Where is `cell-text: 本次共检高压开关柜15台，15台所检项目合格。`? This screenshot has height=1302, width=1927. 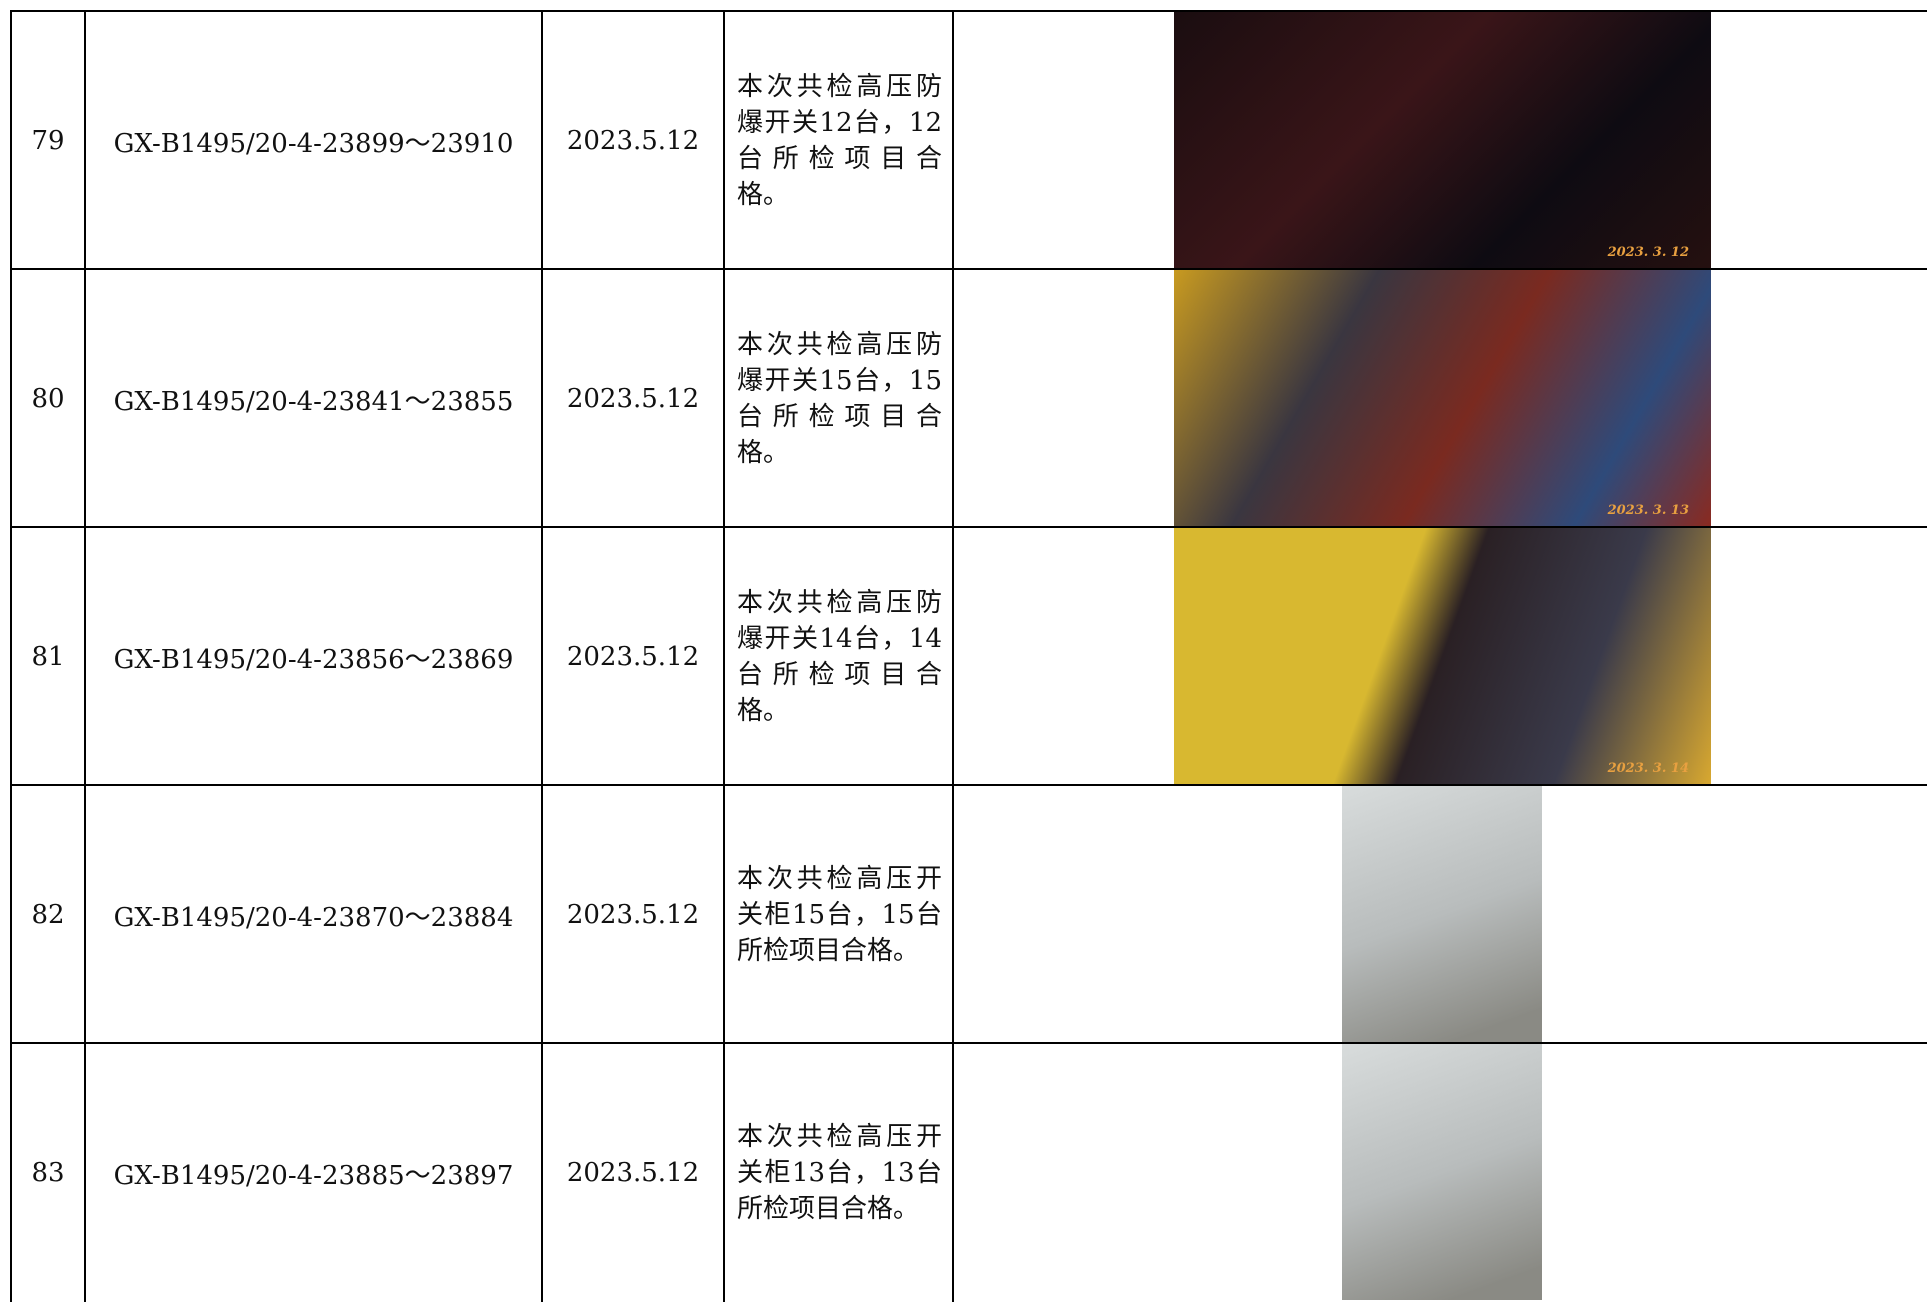 cell-text: 本次共检高压开关柜15台，15台所检项目合格。 is located at coordinates (839, 915).